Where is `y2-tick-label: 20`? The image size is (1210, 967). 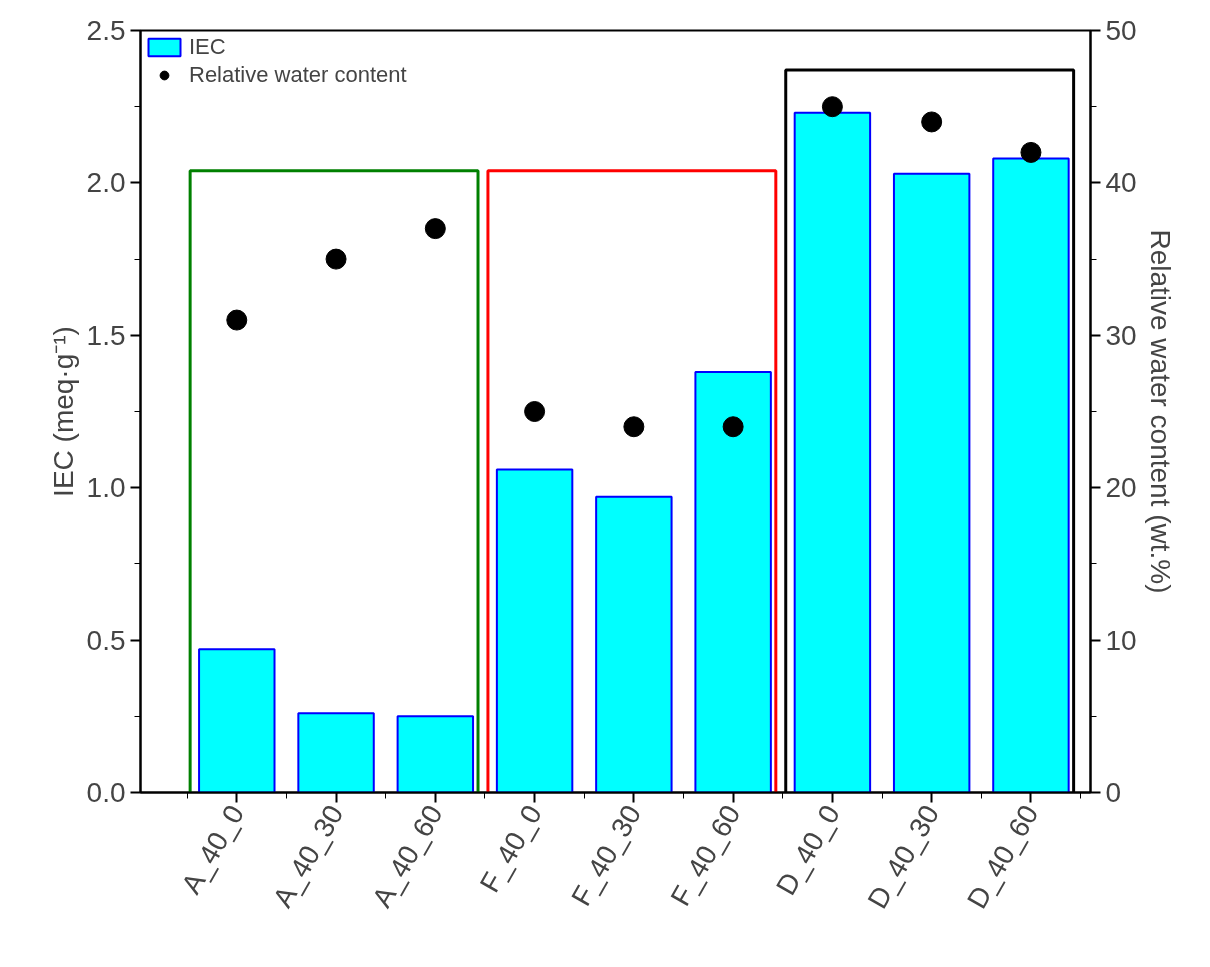
y2-tick-label: 20 is located at coordinates (1121, 488).